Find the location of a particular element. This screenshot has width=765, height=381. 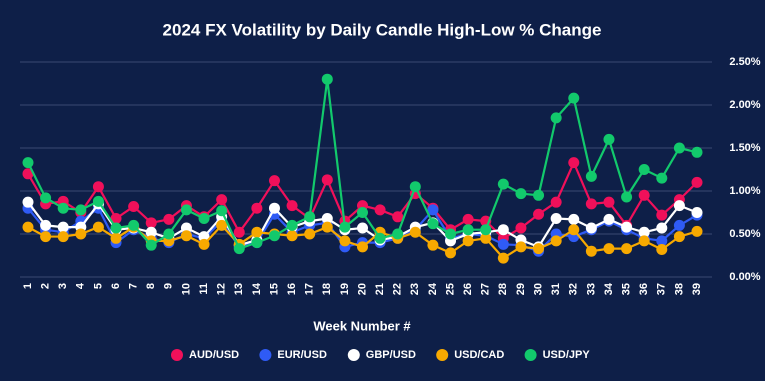

x-tick-label: 37 is located at coordinates (662, 289).